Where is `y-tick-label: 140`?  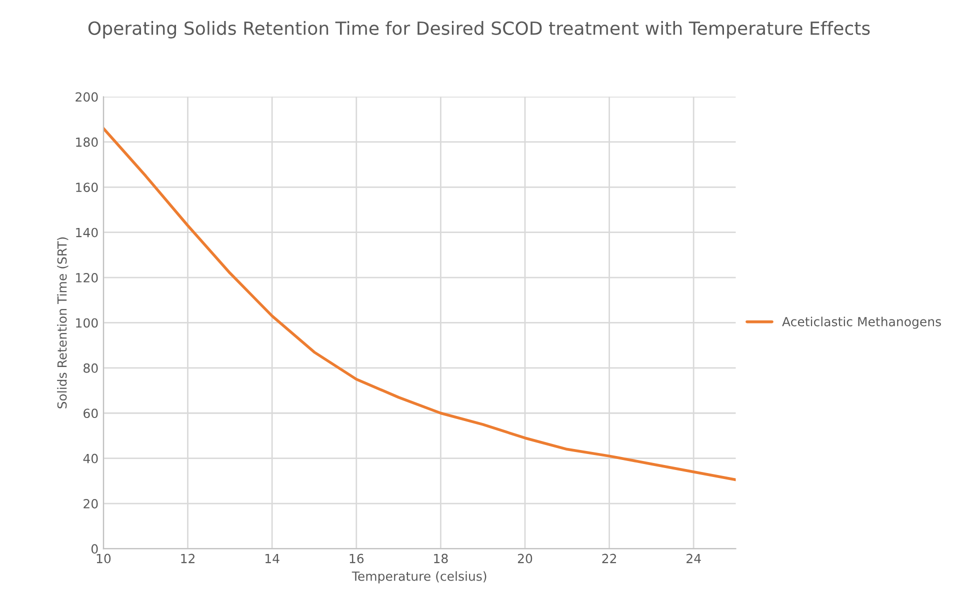
y-tick-label: 140 is located at coordinates (87, 233).